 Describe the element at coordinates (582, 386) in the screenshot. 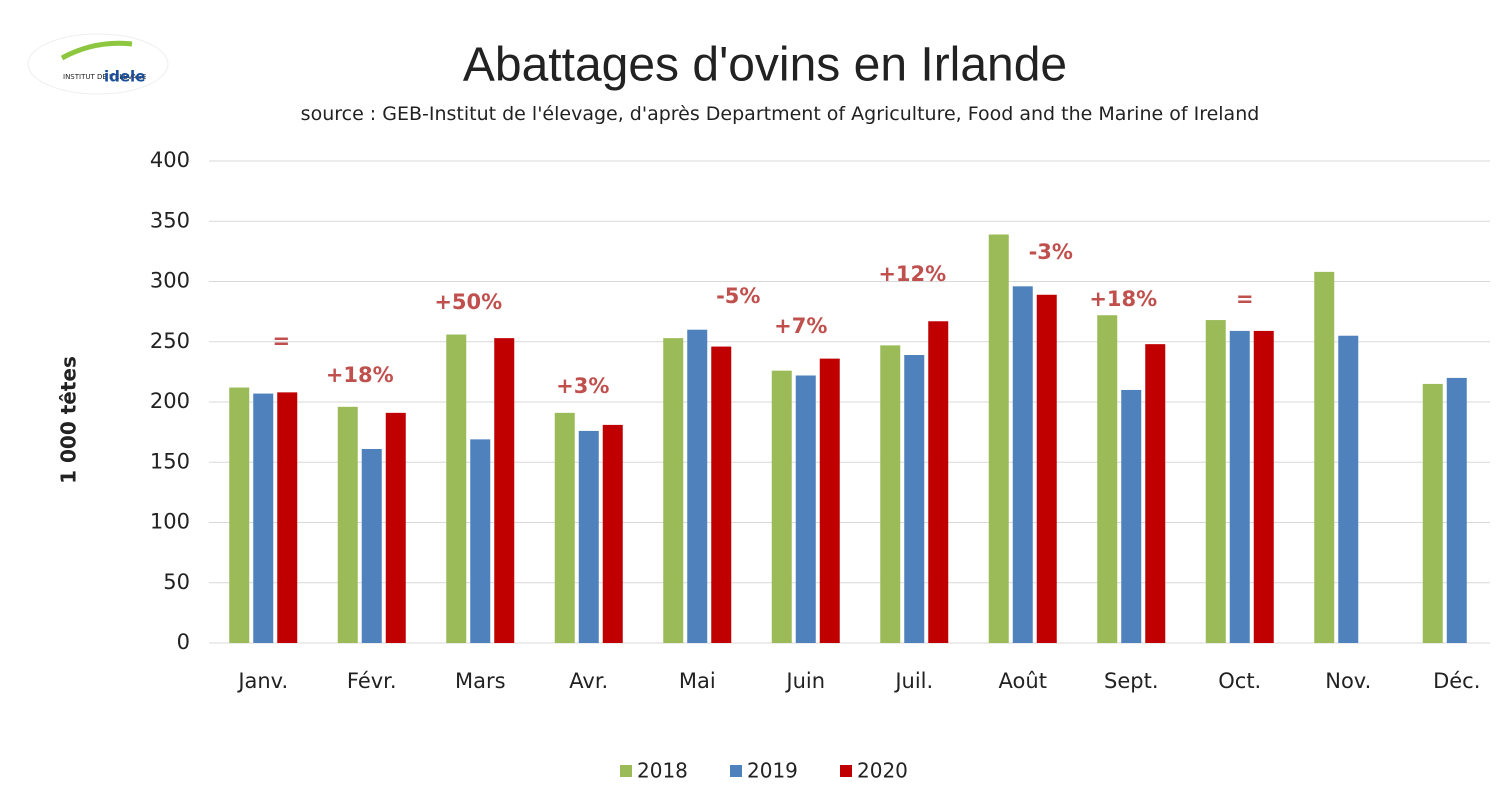

I see `annotation: +3%` at that location.